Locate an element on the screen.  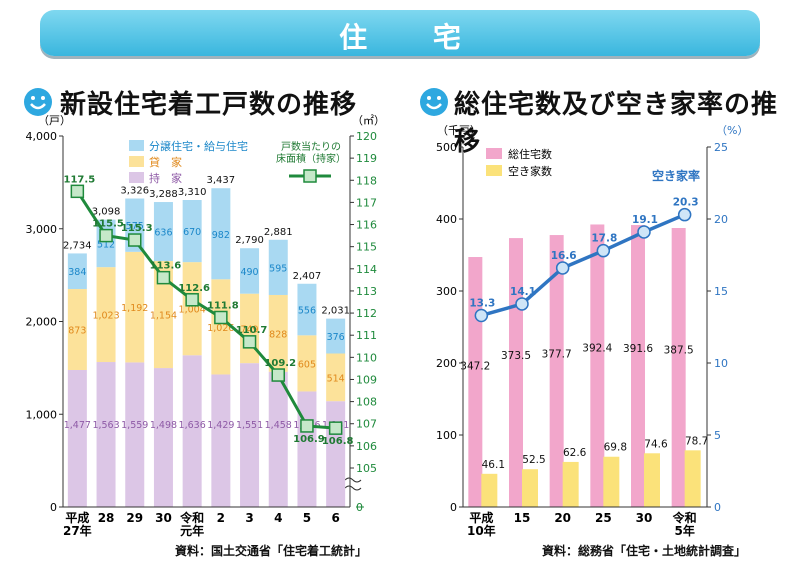
vacancy-rate-line is located at coordinates (583, 265).